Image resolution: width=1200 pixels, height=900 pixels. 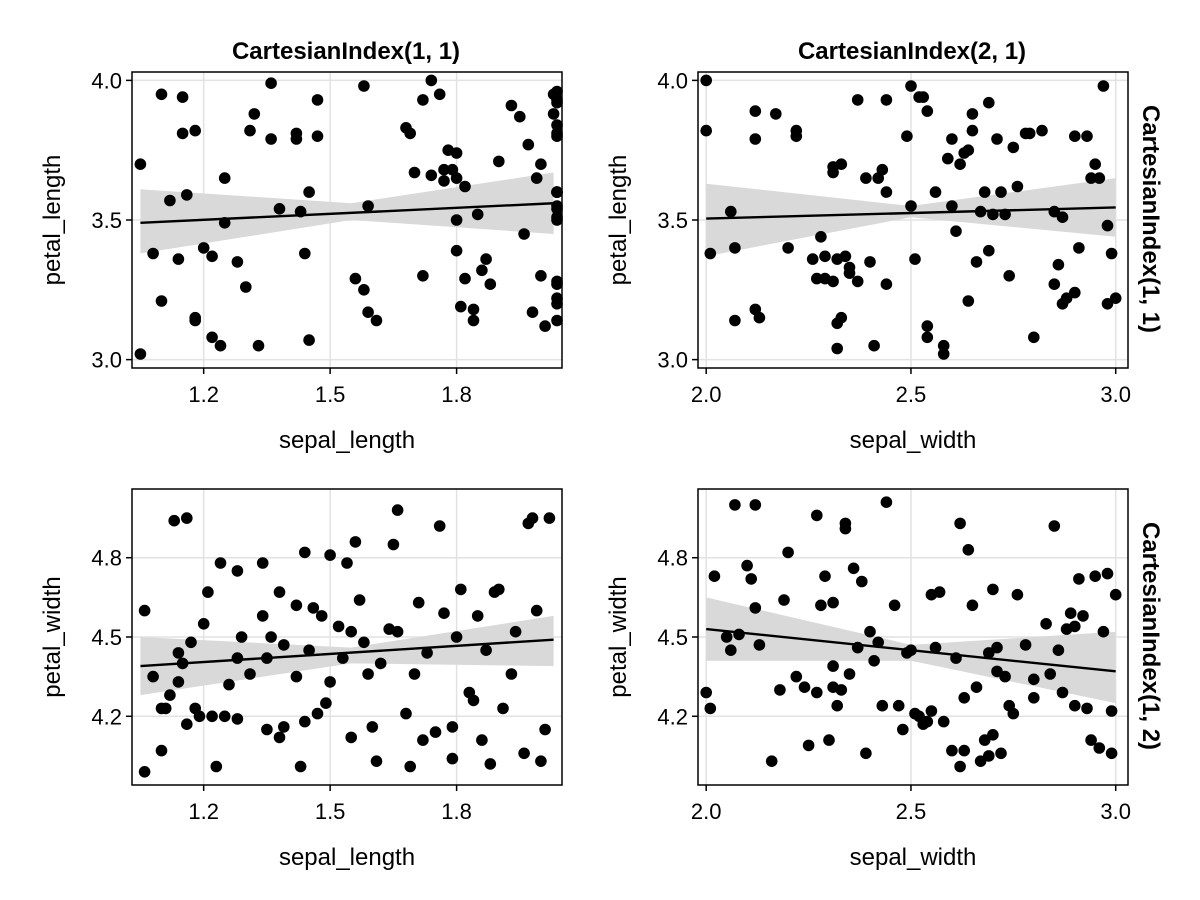 I want to click on row-title-1: CartesianIndex(1, 1), so click(x=1150, y=219).